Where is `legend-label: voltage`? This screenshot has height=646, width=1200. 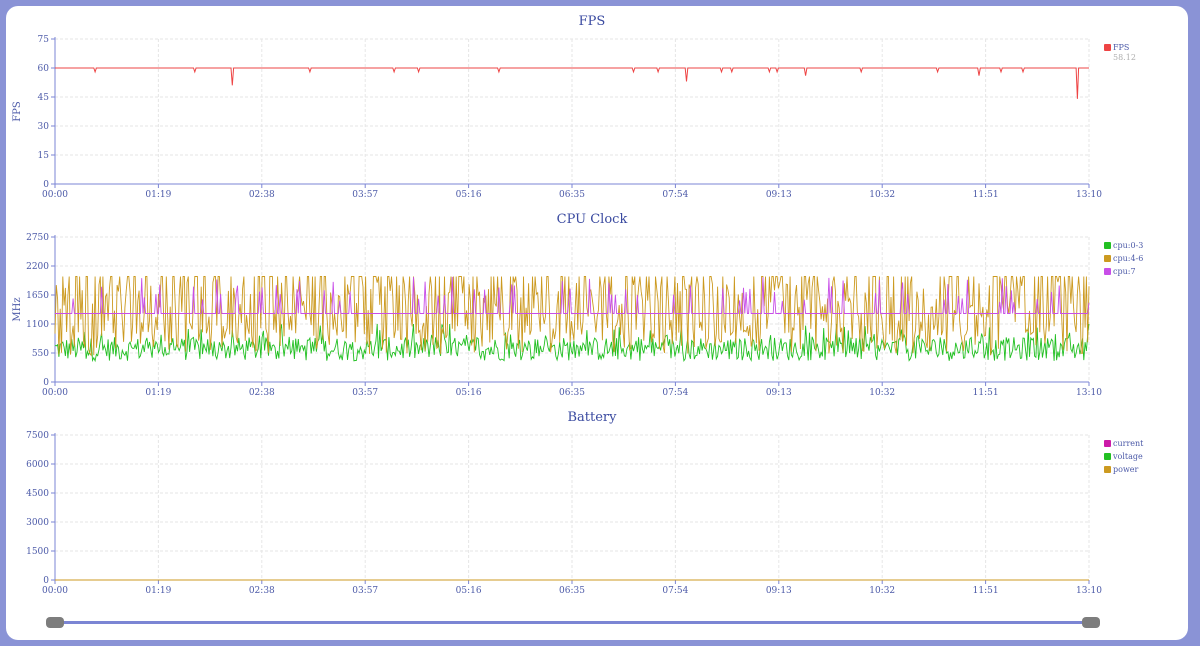
legend-label: voltage is located at coordinates (1127, 456).